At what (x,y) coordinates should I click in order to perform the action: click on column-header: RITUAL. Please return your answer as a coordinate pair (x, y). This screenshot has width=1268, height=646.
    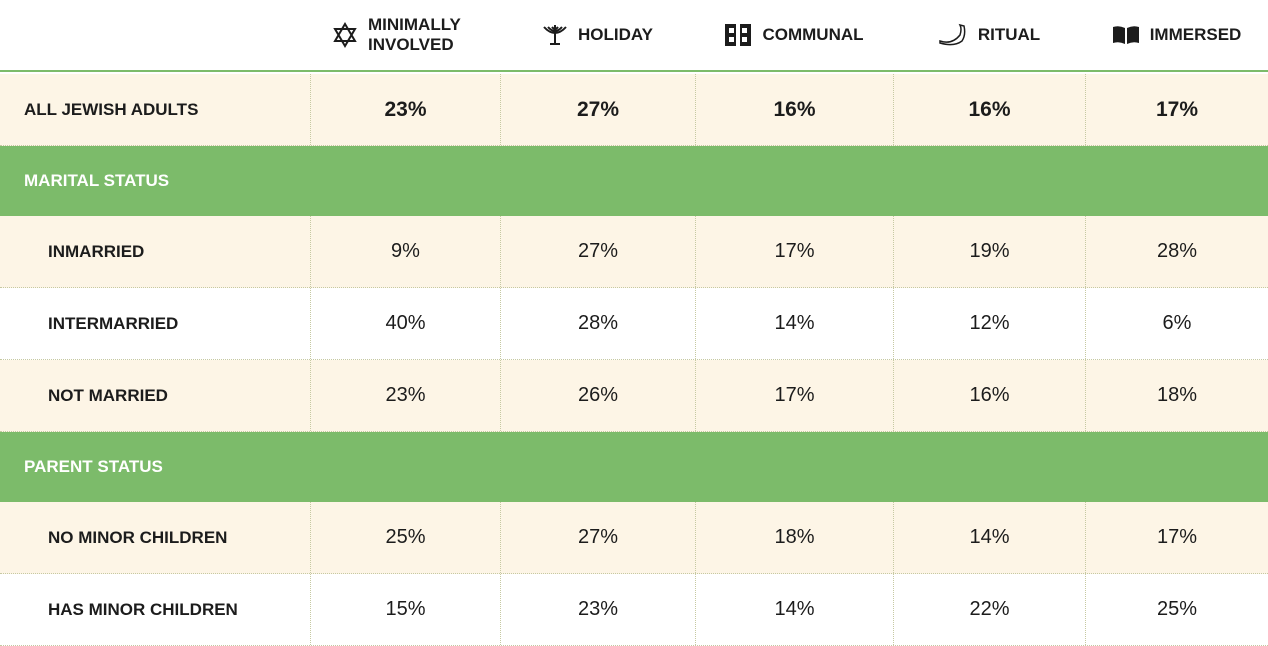
    Looking at the image, I should click on (989, 35).